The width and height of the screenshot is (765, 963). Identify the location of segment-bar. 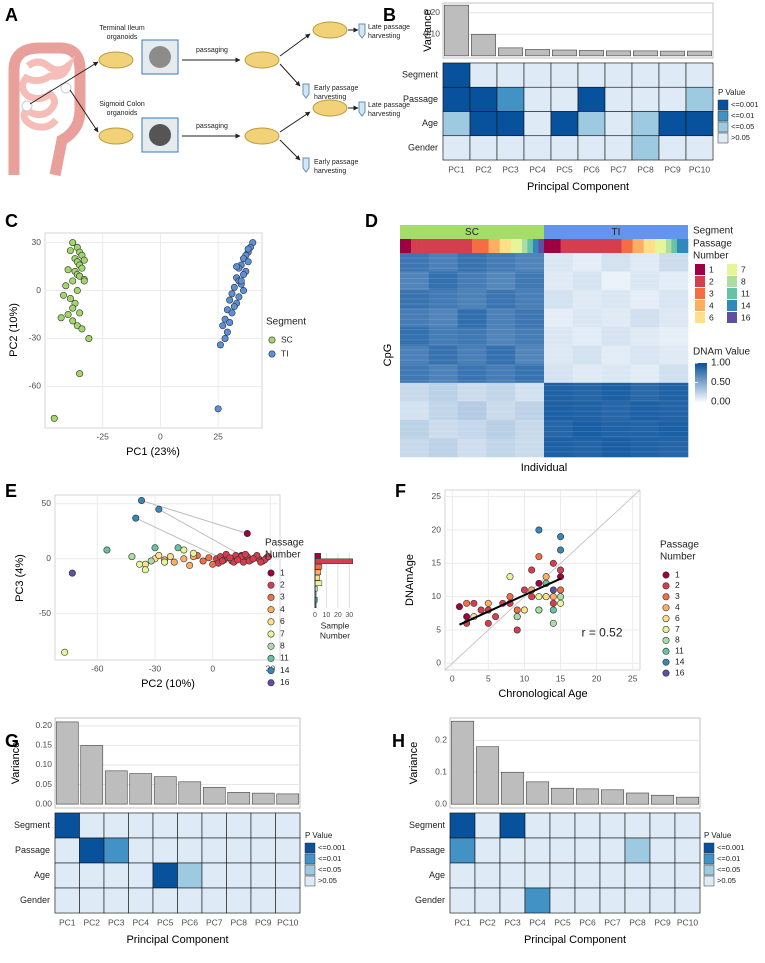
(616, 232).